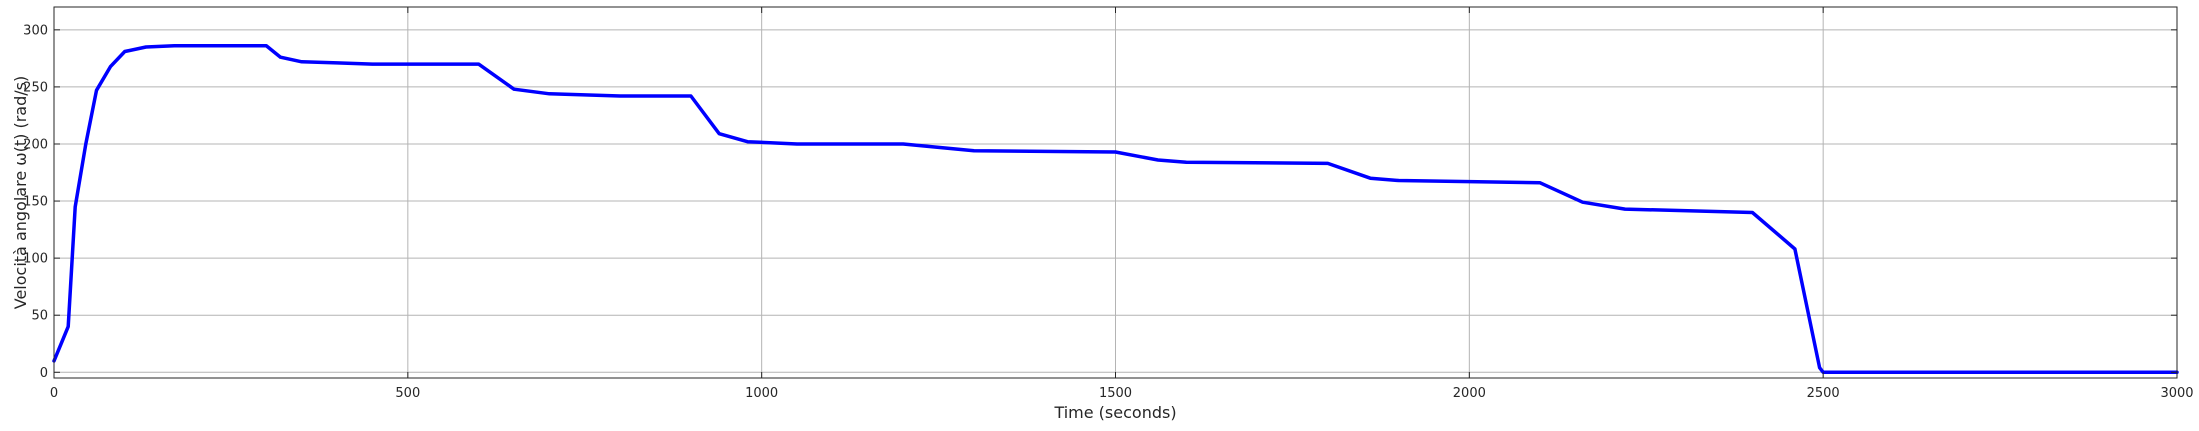 This screenshot has height=431, width=2199. Describe the element at coordinates (35, 144) in the screenshot. I see `y-tick-label: 200` at that location.